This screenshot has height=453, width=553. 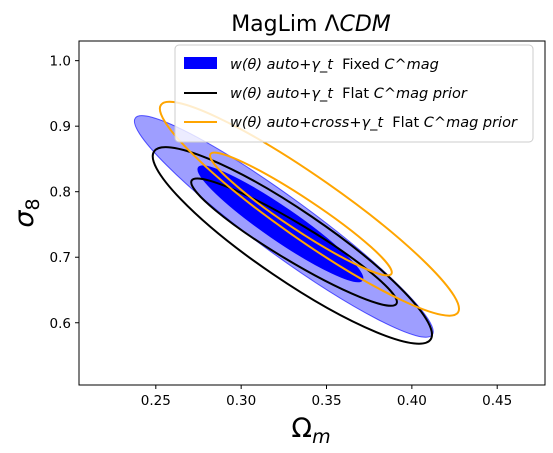 What do you see at coordinates (60, 193) in the screenshot?
I see `y-tick-label: 0.8` at bounding box center [60, 193].